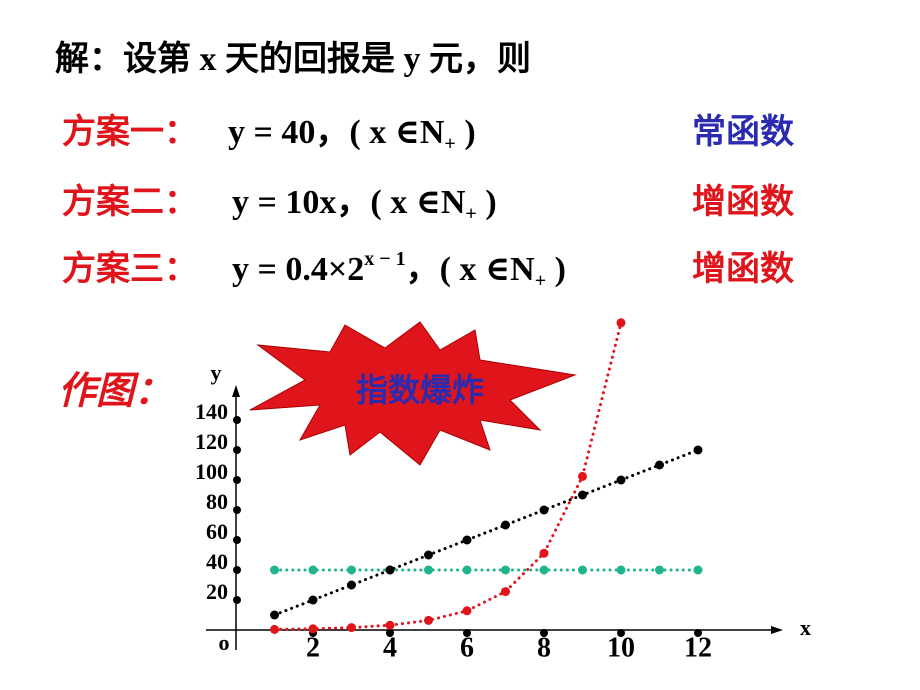 This screenshot has height=690, width=920. Describe the element at coordinates (349, 202) in the screenshot. I see `formula-text: y = 10x，( x ∈N` at that location.